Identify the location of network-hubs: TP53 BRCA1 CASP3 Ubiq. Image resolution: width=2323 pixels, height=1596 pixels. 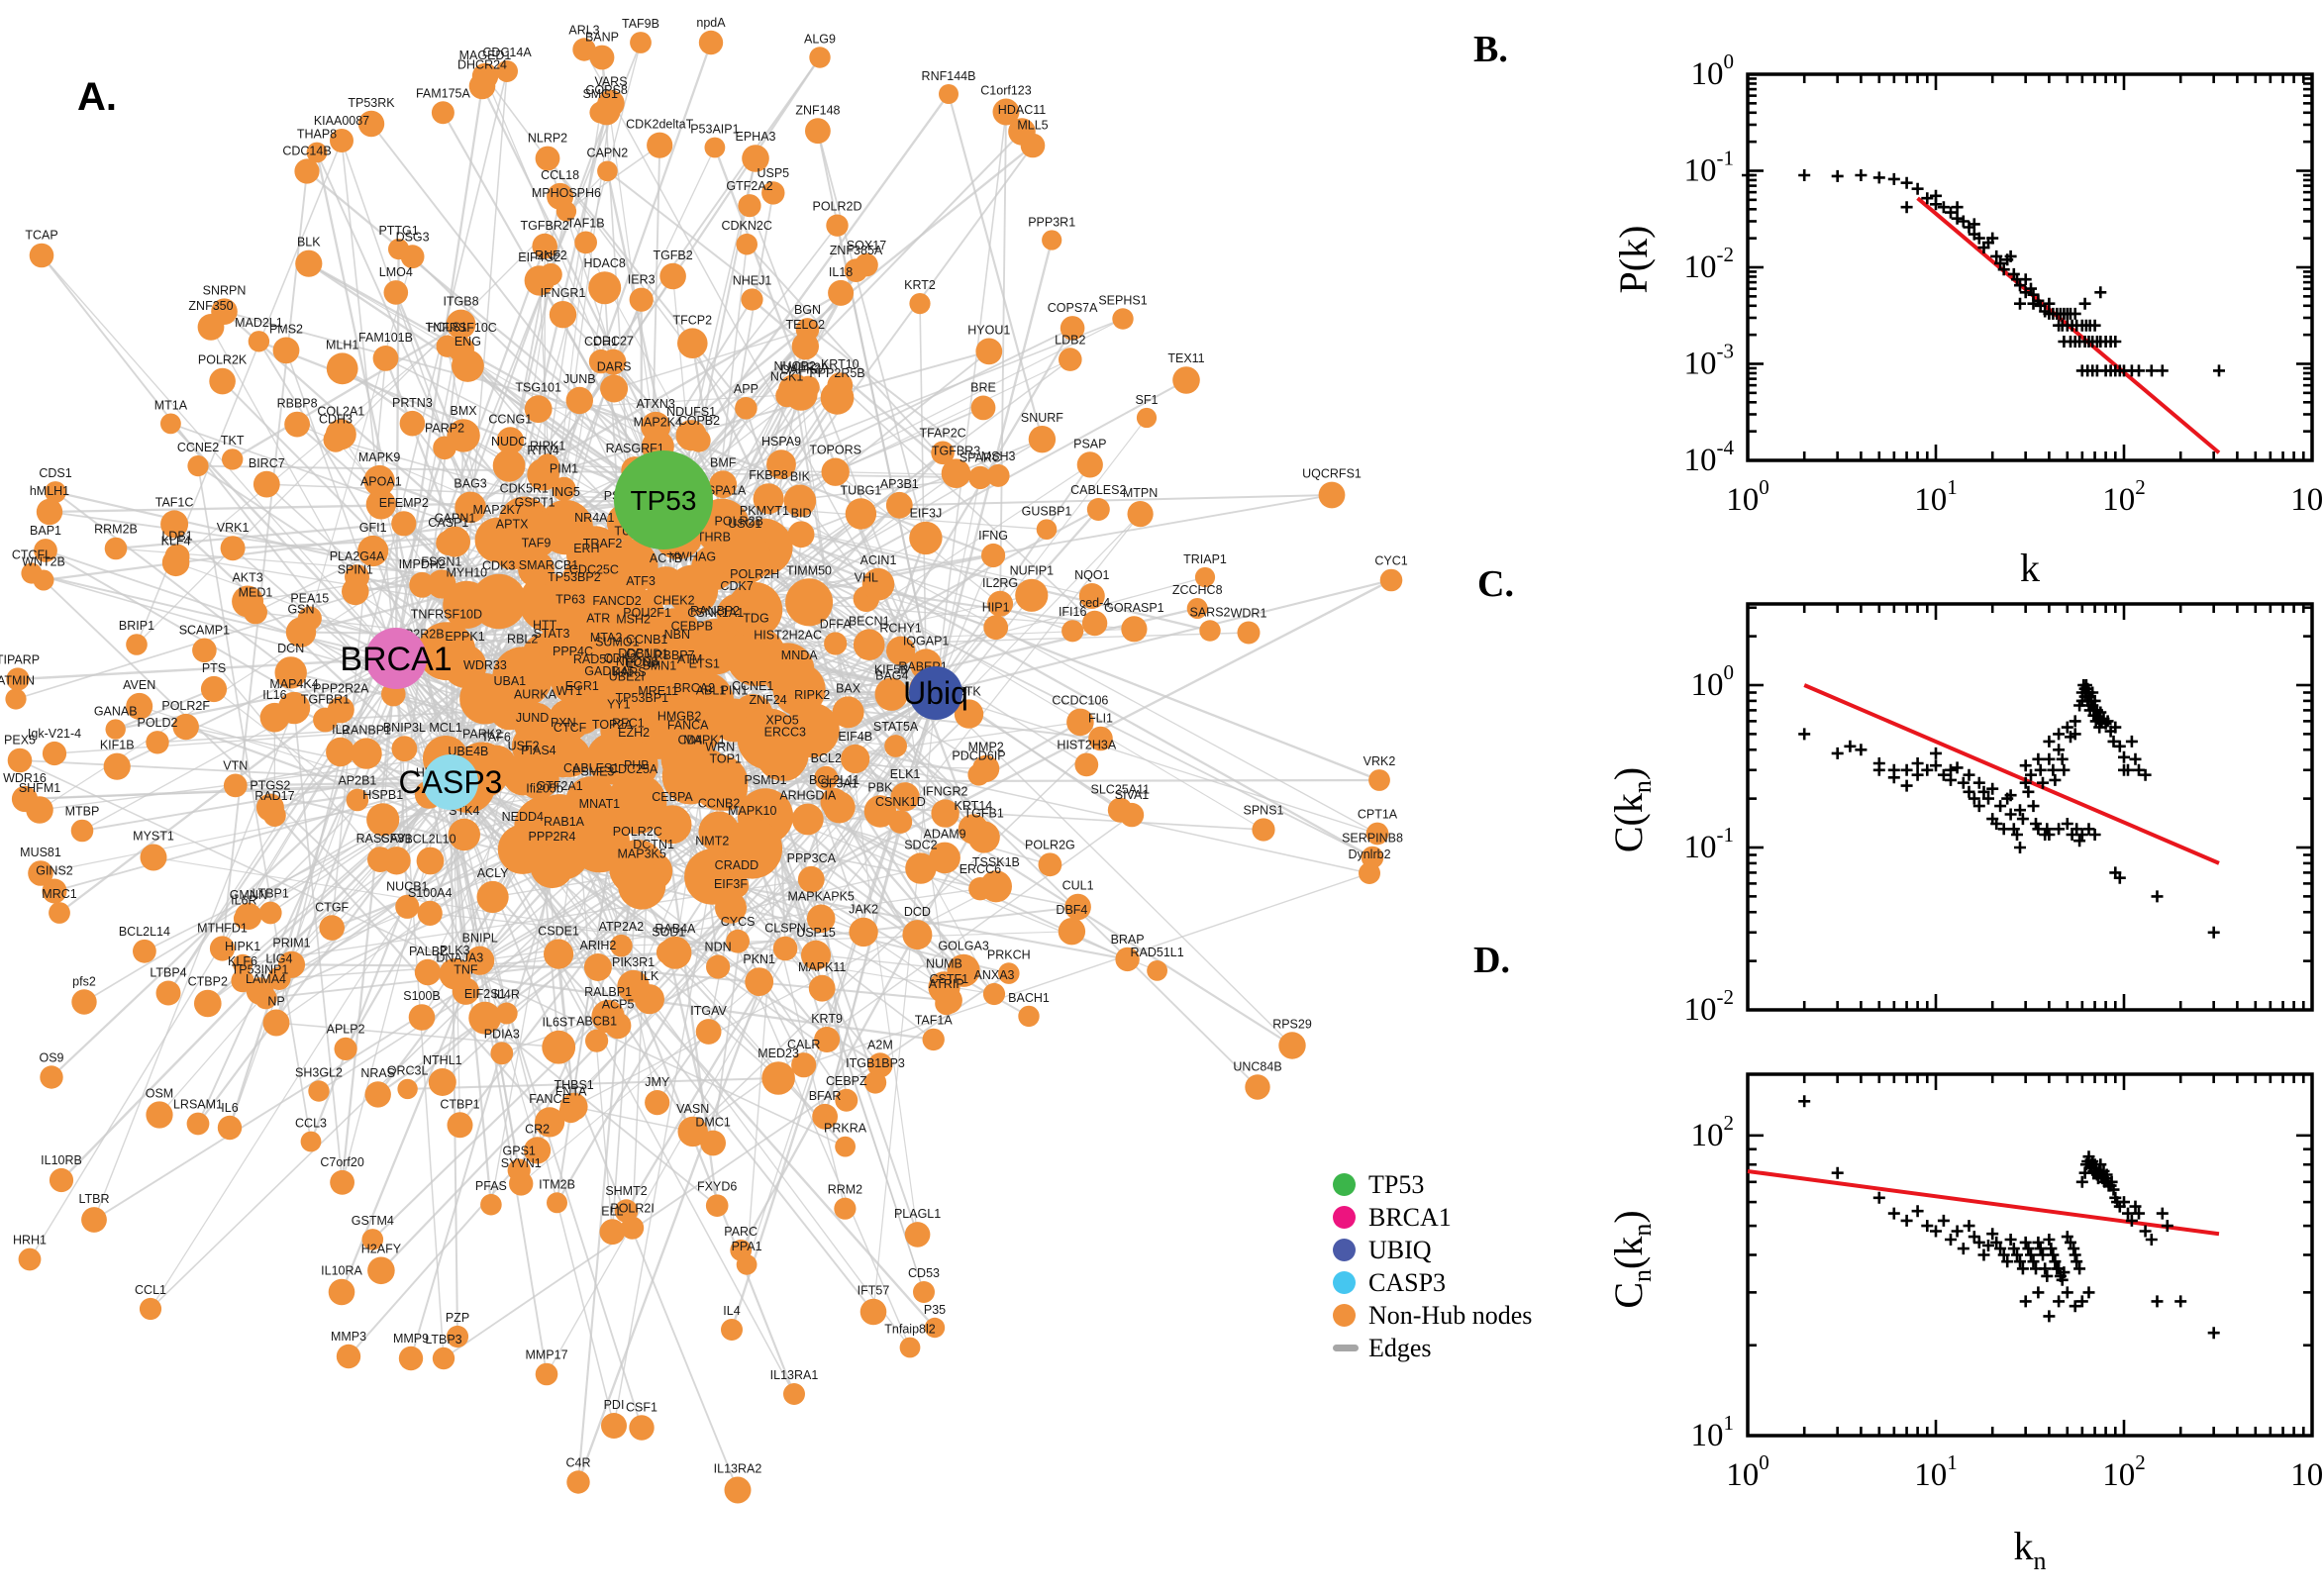
(654, 630).